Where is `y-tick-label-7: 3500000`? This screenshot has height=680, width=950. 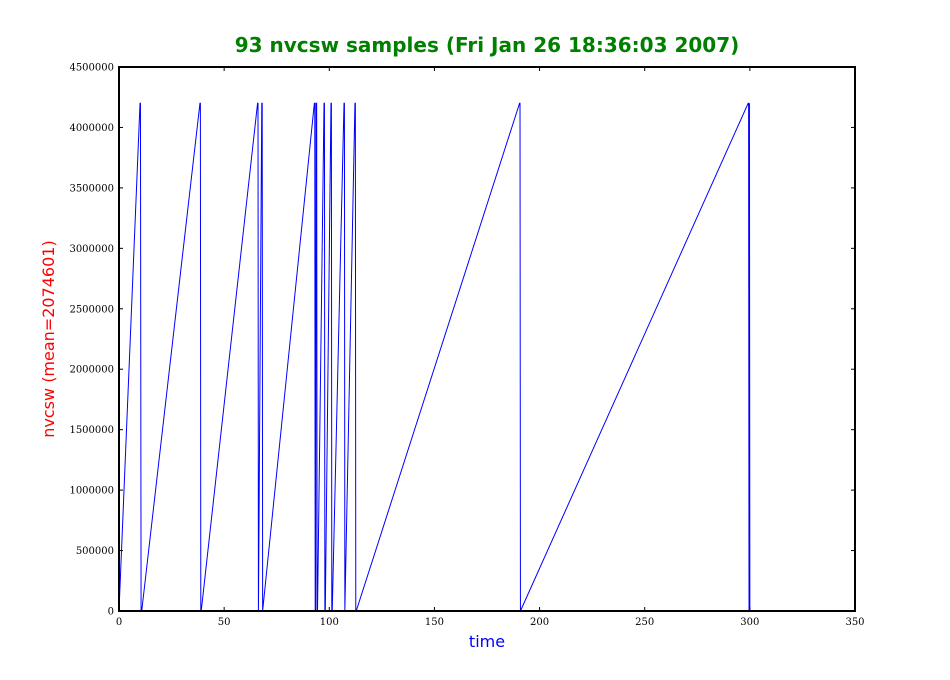 y-tick-label-7: 3500000 is located at coordinates (91, 188).